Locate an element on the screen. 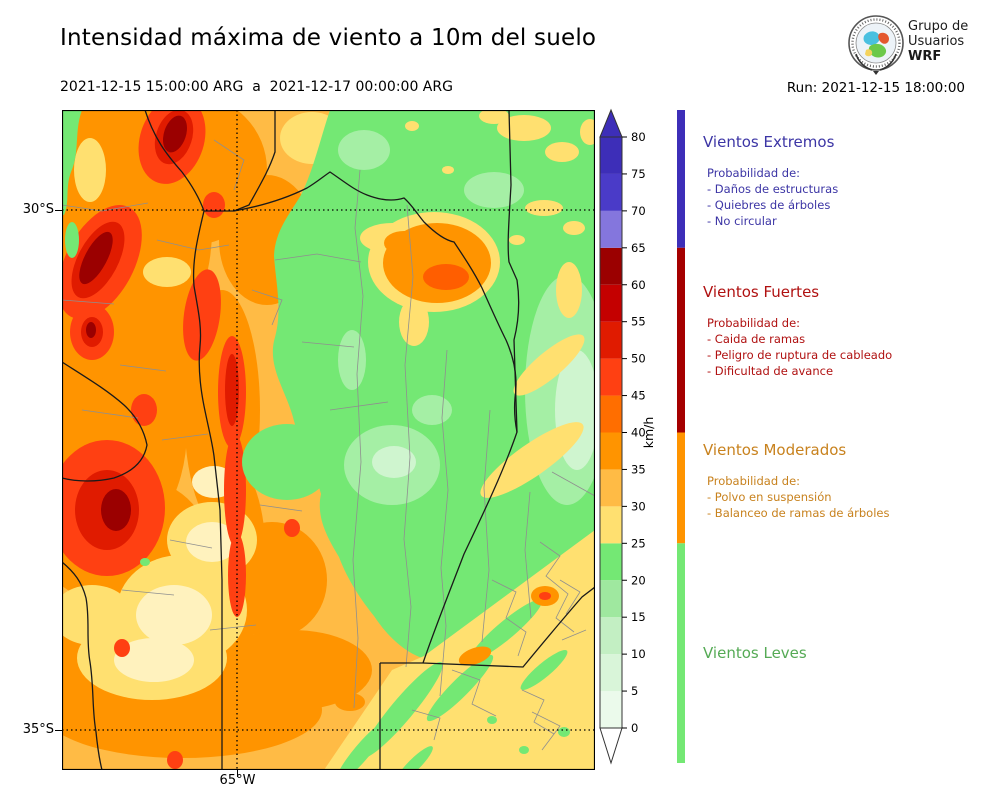  logo-emblem-icon is located at coordinates (876, 45).